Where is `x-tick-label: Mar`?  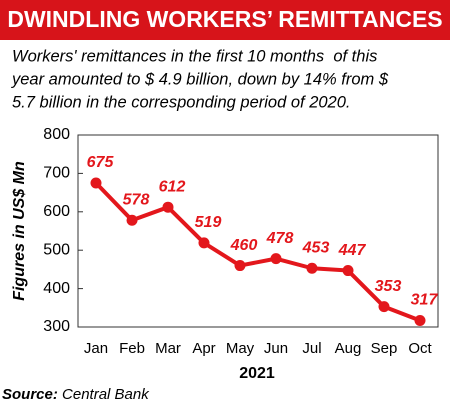
x-tick-label: Mar is located at coordinates (168, 348).